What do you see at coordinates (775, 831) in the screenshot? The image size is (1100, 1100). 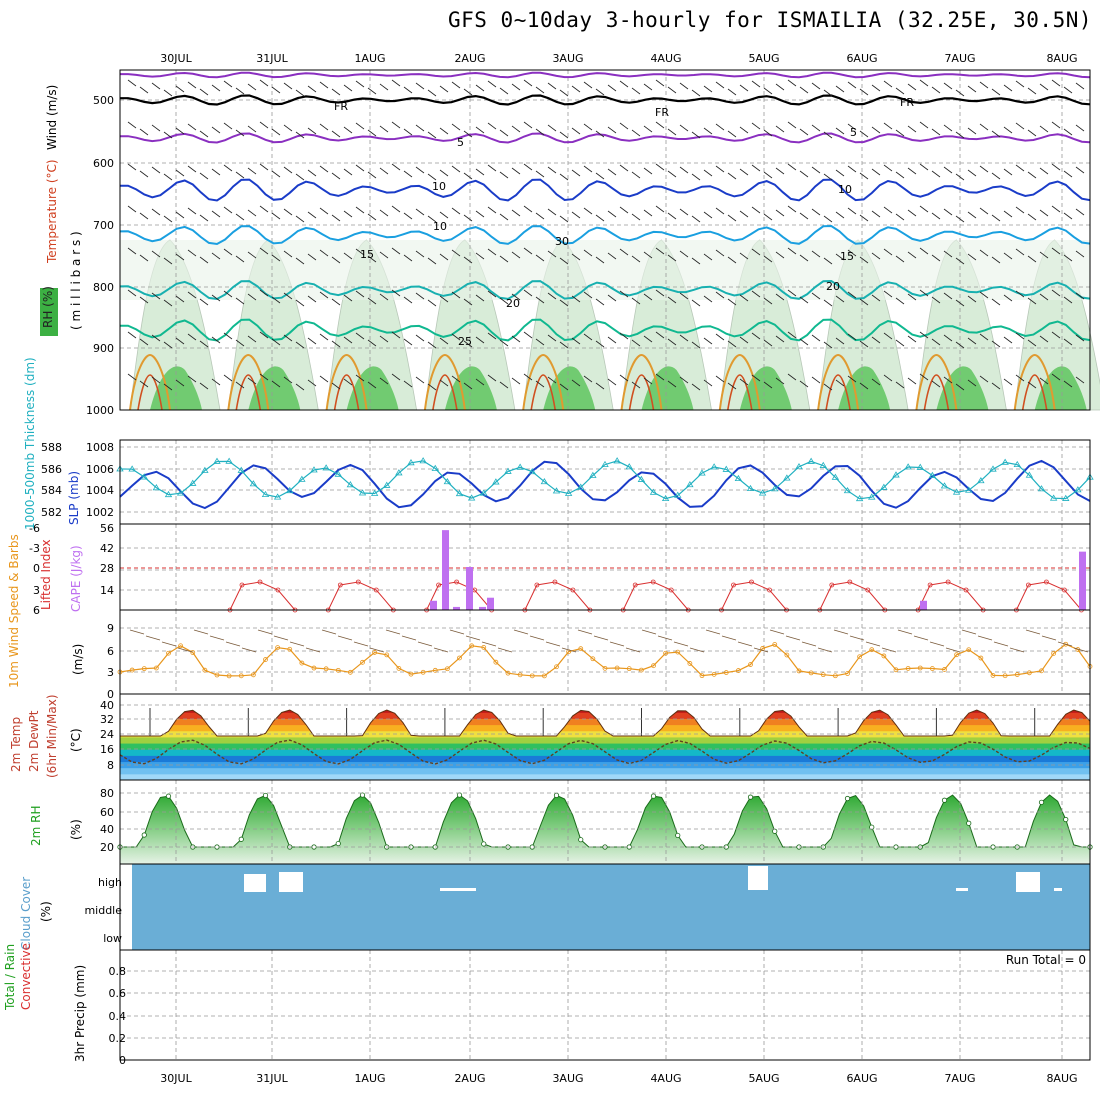 I see `rh-point` at bounding box center [775, 831].